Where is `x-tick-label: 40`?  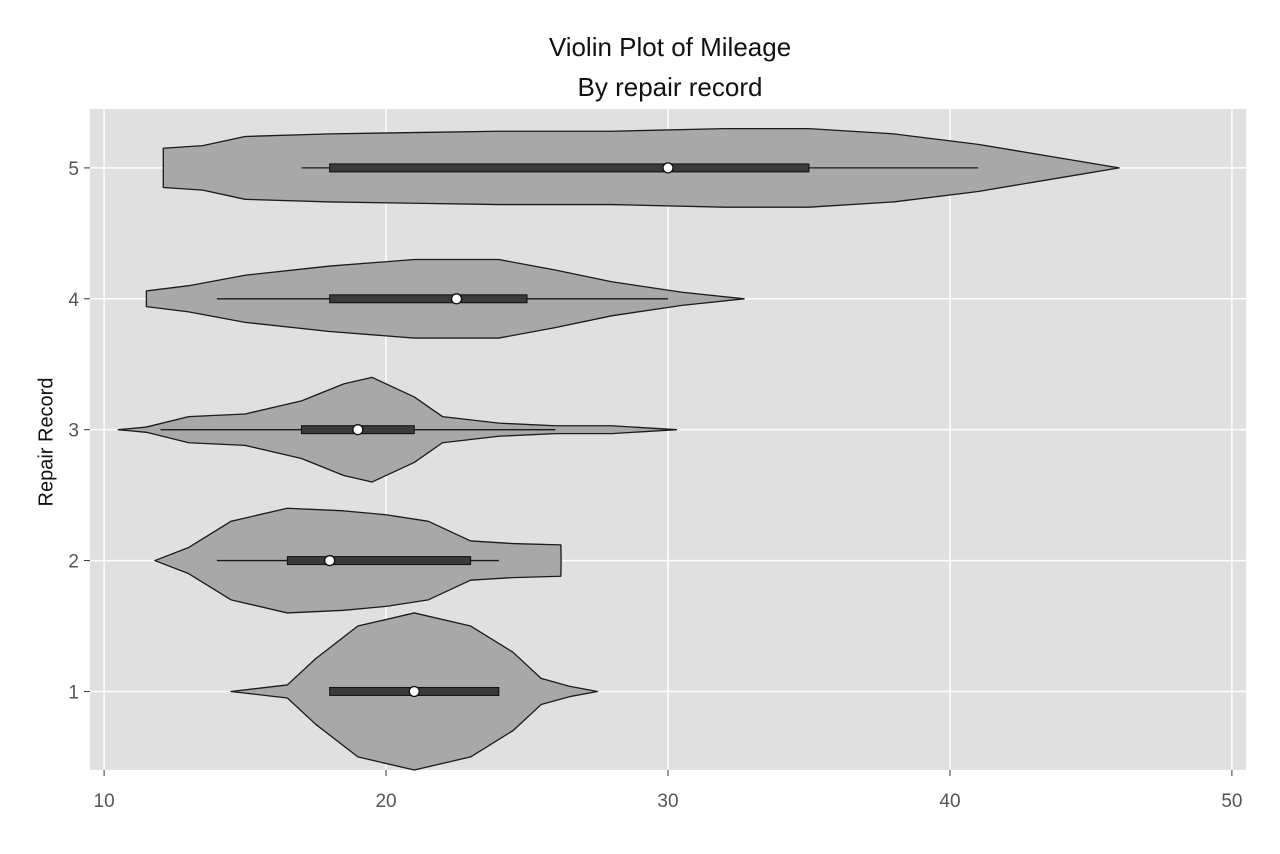
x-tick-label: 40 is located at coordinates (949, 801).